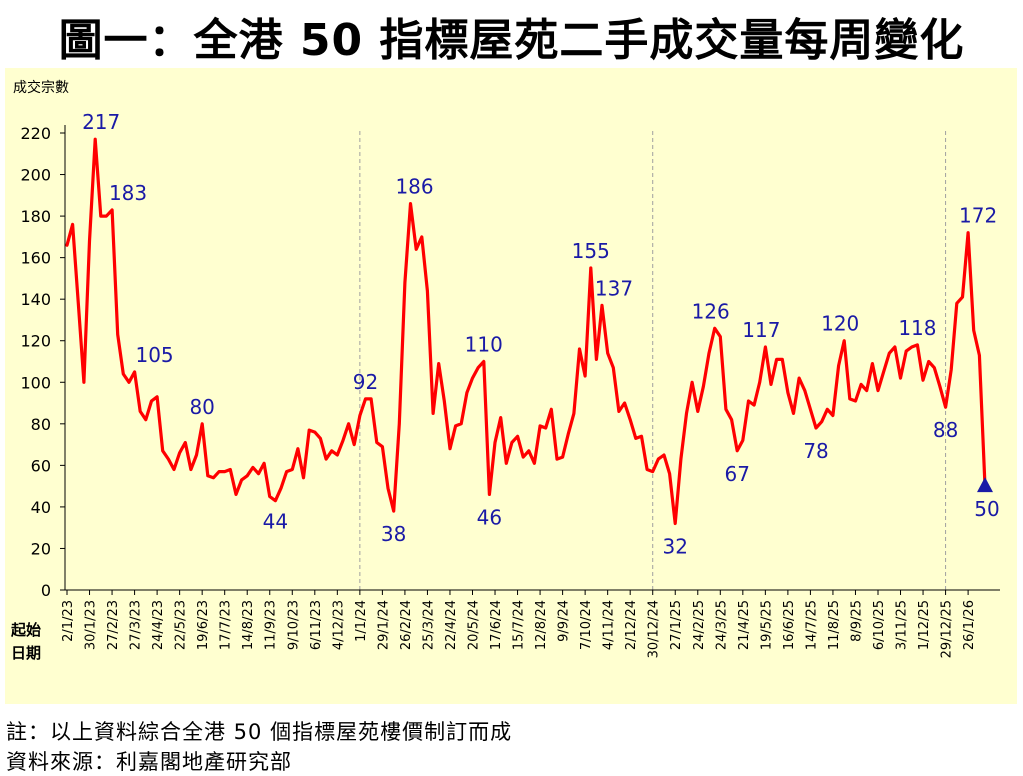  Describe the element at coordinates (451, 625) in the screenshot. I see `x-tick-label: 22/4/24` at that location.